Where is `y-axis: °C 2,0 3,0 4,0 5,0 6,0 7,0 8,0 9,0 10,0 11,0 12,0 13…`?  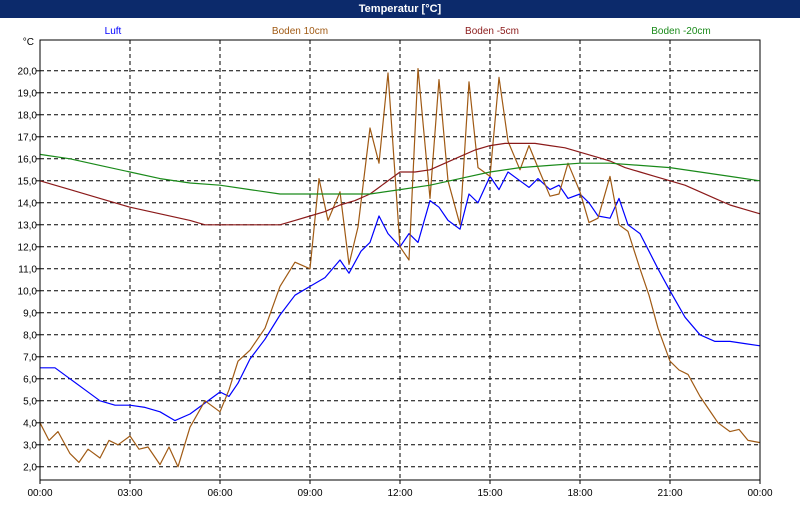
y-axis: °C 2,0 3,0 4,0 5,0 6,0 7,0 8,0 9,0 10,0 11,0 12,0 13… is located at coordinates (29, 255).